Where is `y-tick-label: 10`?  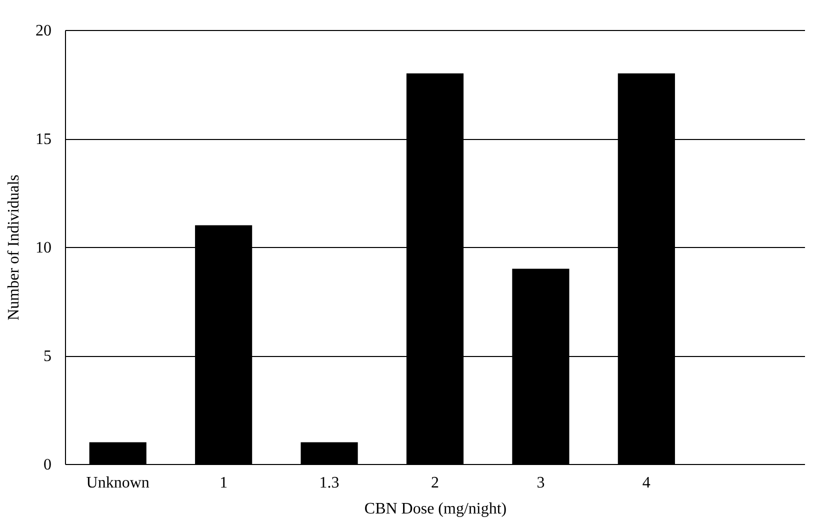 y-tick-label: 10 is located at coordinates (44, 248).